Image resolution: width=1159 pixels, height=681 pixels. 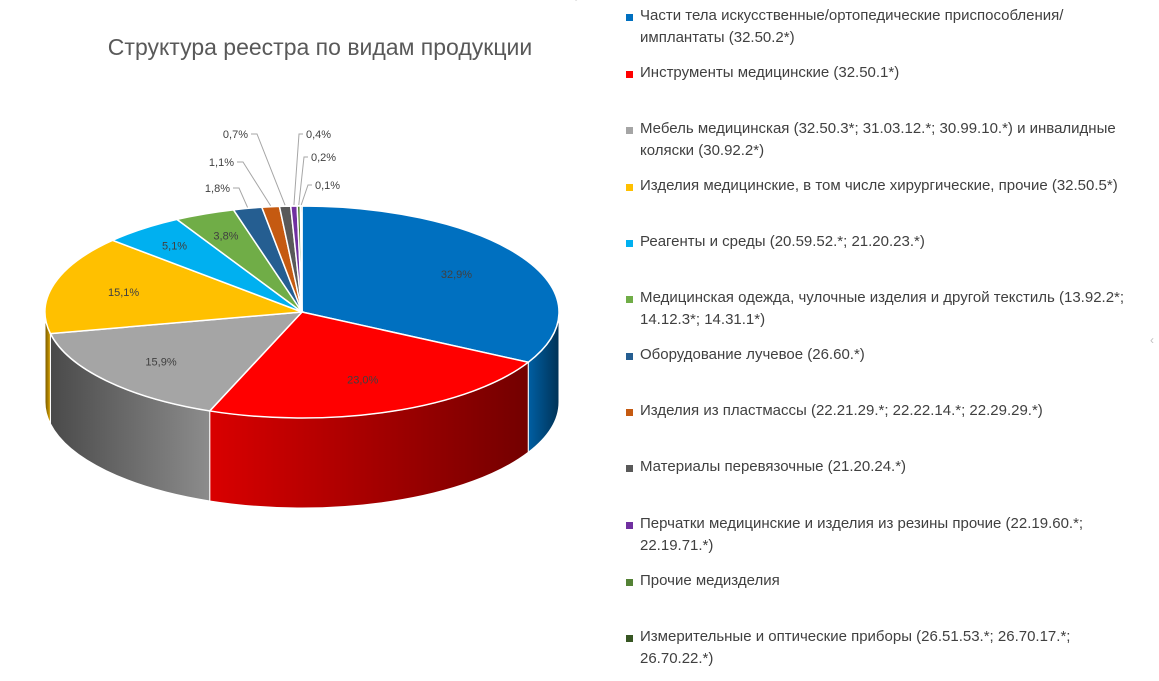 What do you see at coordinates (710, 580) in the screenshot?
I see `legend-label: Прочие медизделия` at bounding box center [710, 580].